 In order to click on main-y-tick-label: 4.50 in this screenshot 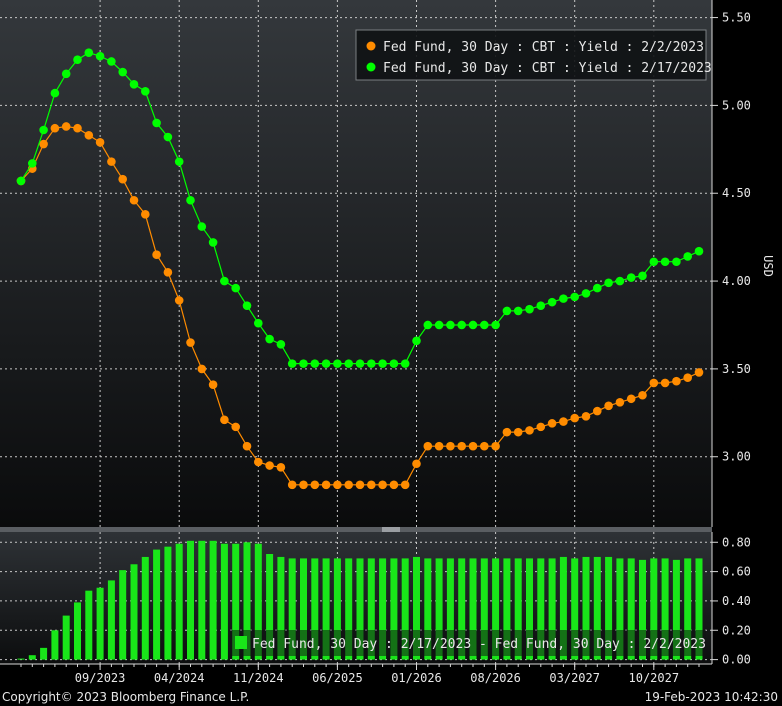, I will do `click(736, 193)`.